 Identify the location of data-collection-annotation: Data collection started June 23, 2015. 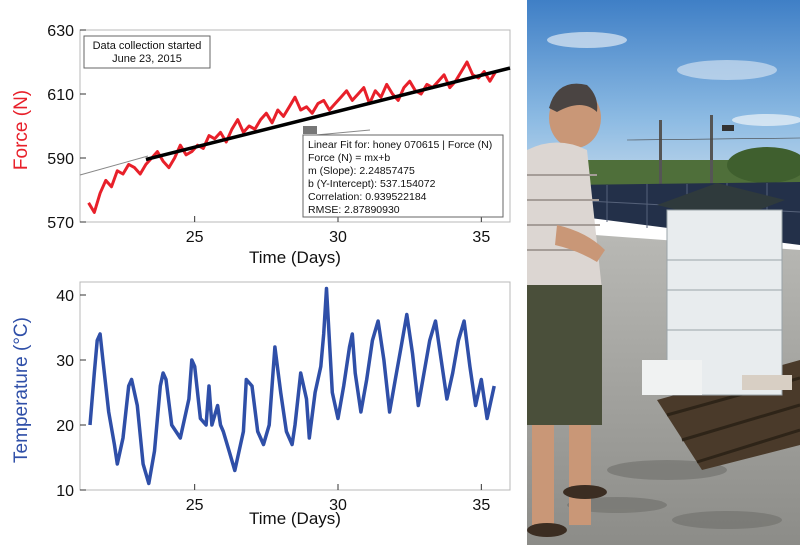
(147, 52).